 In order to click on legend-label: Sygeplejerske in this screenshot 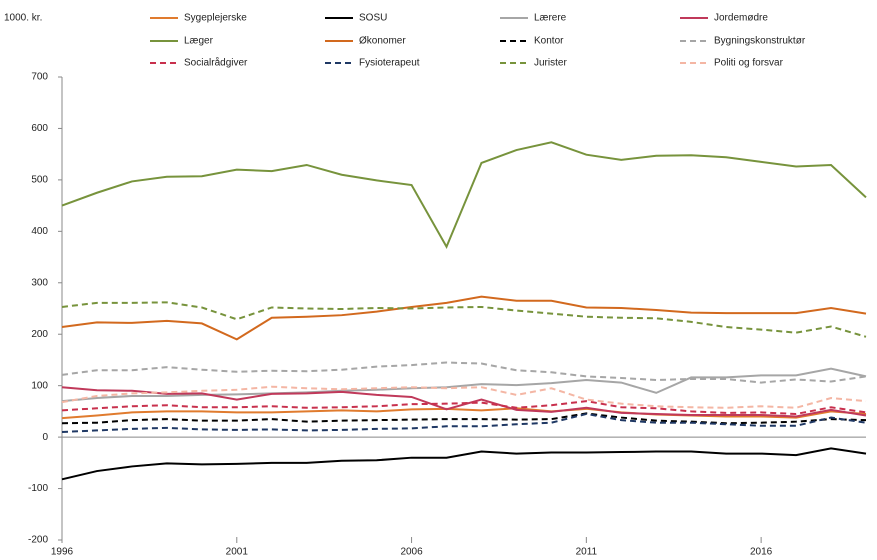, I will do `click(215, 18)`.